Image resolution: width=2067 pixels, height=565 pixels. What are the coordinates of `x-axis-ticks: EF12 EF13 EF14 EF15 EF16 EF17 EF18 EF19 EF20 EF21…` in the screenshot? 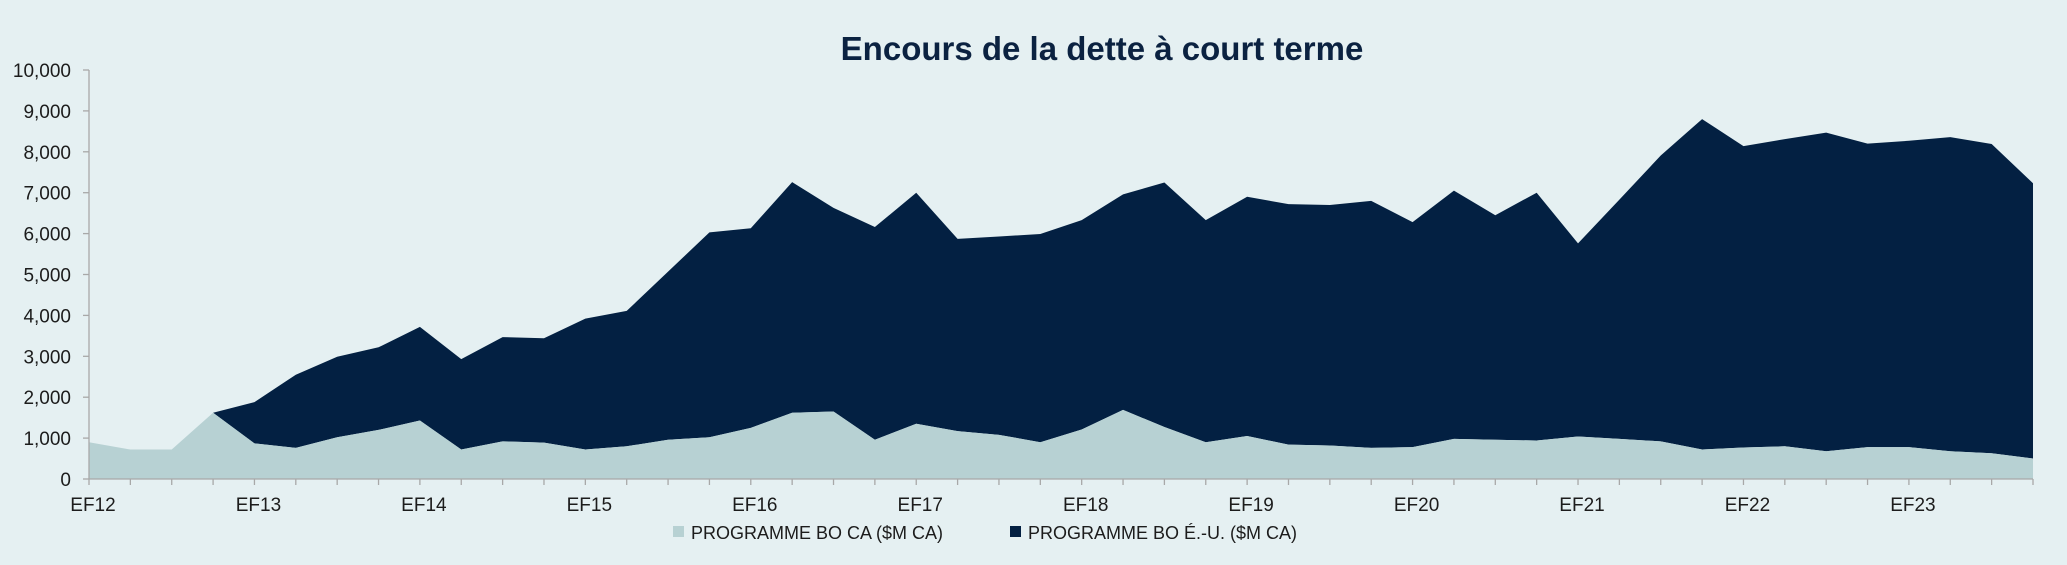 It's located at (1052, 497).